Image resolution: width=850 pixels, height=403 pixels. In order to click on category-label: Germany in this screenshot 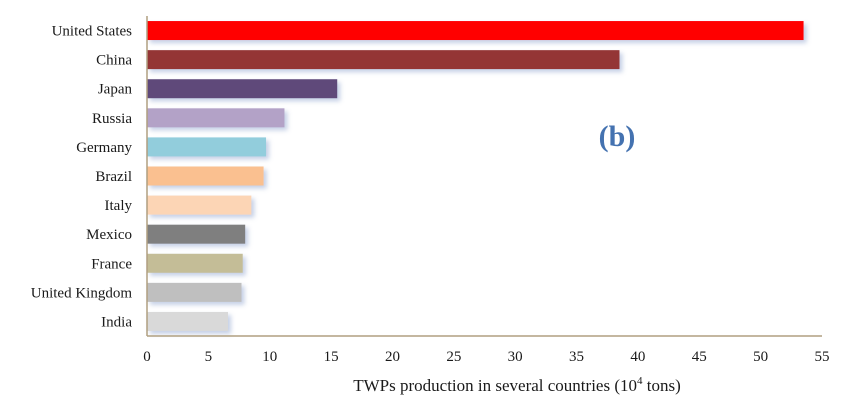, I will do `click(104, 148)`.